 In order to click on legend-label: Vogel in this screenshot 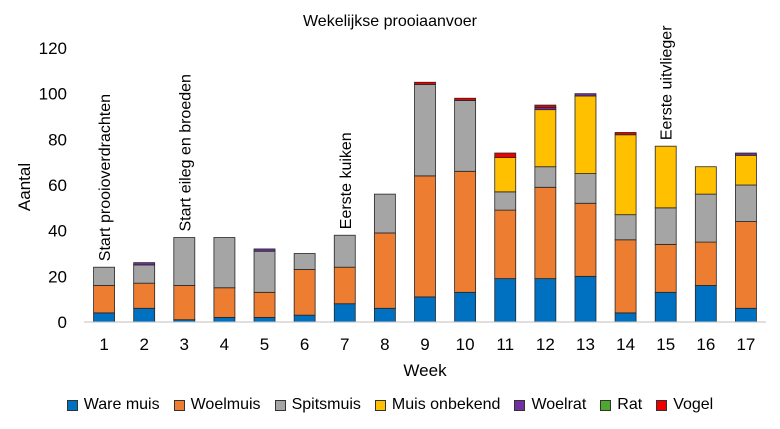, I will do `click(693, 404)`.